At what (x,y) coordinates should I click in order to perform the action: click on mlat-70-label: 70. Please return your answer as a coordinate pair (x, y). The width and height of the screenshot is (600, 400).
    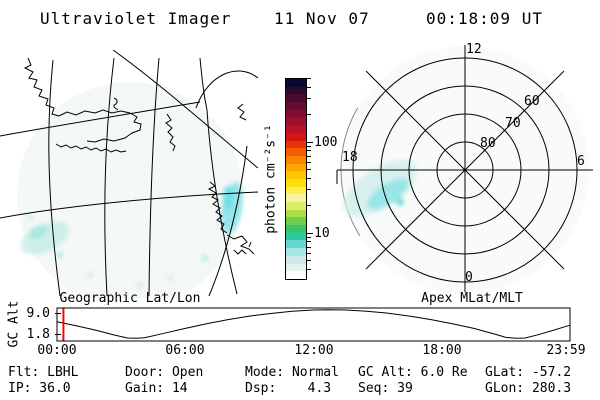
    Looking at the image, I should click on (513, 123).